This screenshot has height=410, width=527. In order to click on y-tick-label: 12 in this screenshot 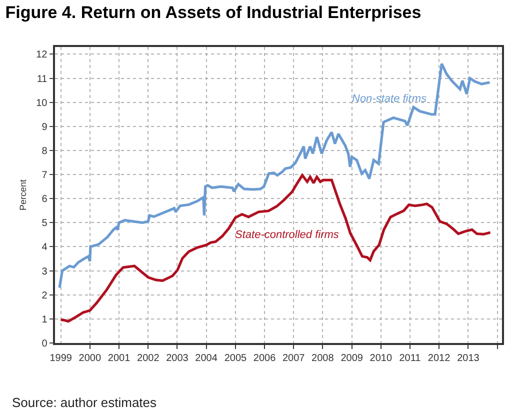, I will do `click(42, 55)`.